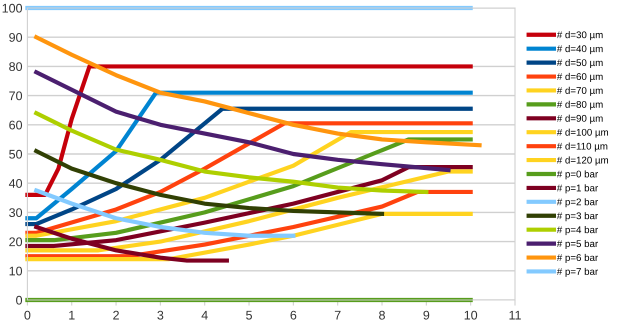 Image resolution: width=640 pixels, height=321 pixels. I want to click on y-tick-label: 30, so click(15, 213).